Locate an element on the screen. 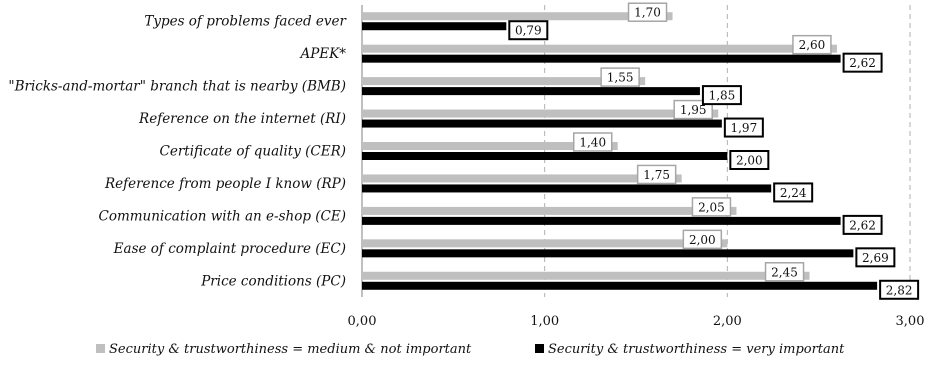 The image size is (928, 371). data-label-medium: 2,00 is located at coordinates (702, 239).